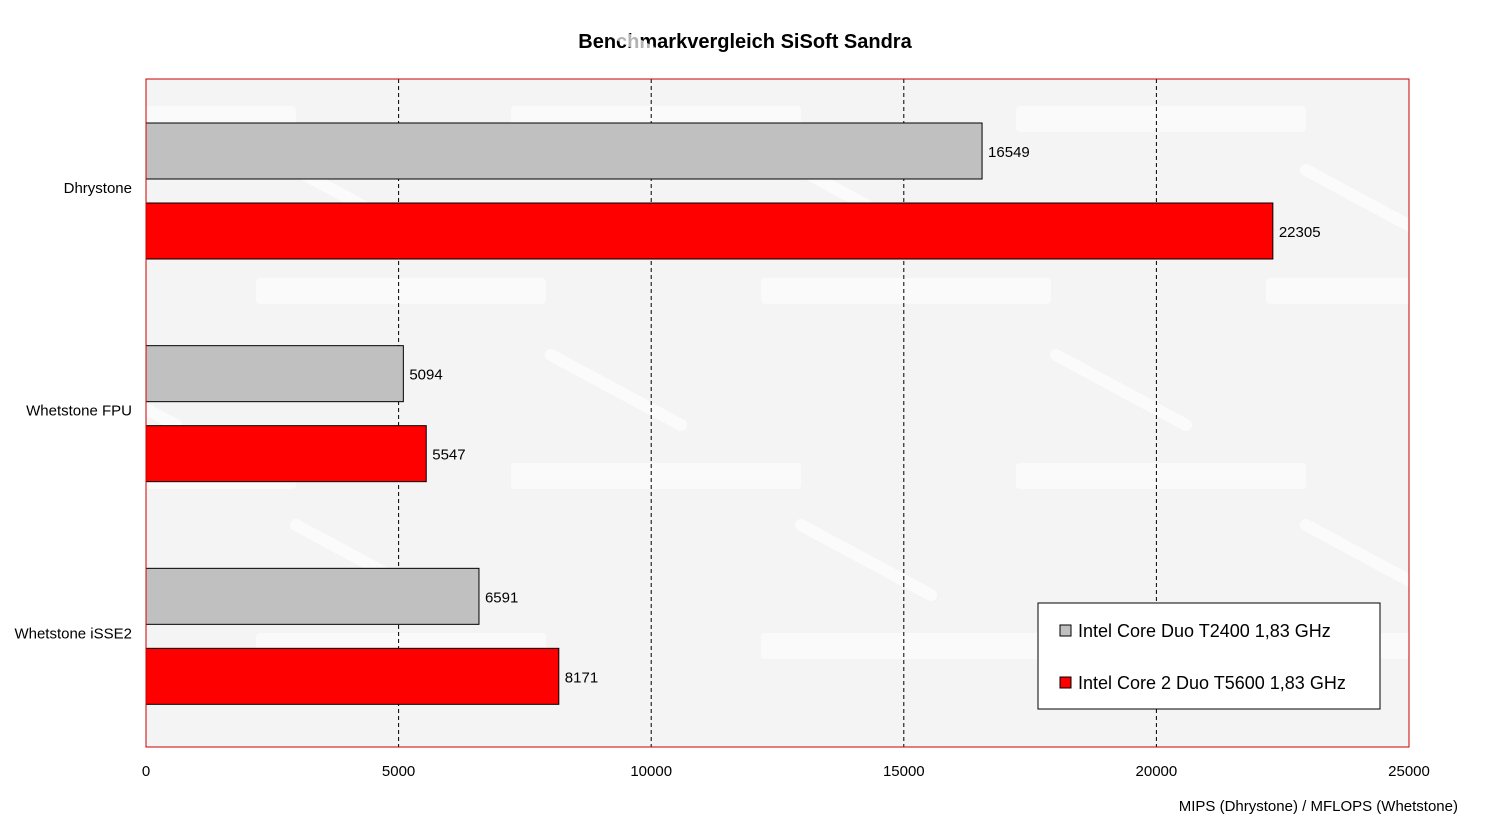  Describe the element at coordinates (1157, 771) in the screenshot. I see `x-tick-label: 20000` at that location.